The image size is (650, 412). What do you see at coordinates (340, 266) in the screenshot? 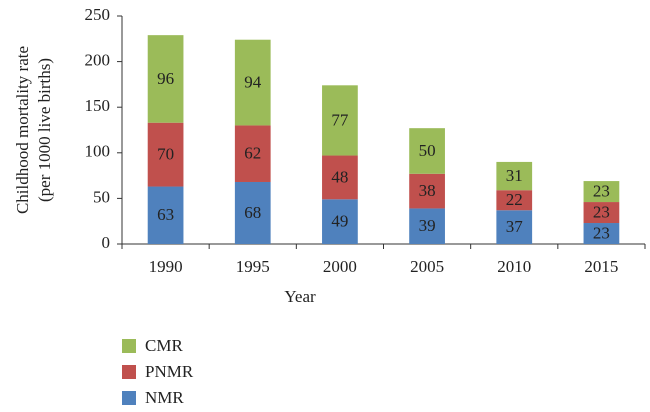
I see `x-tick-label: 2000` at bounding box center [340, 266].